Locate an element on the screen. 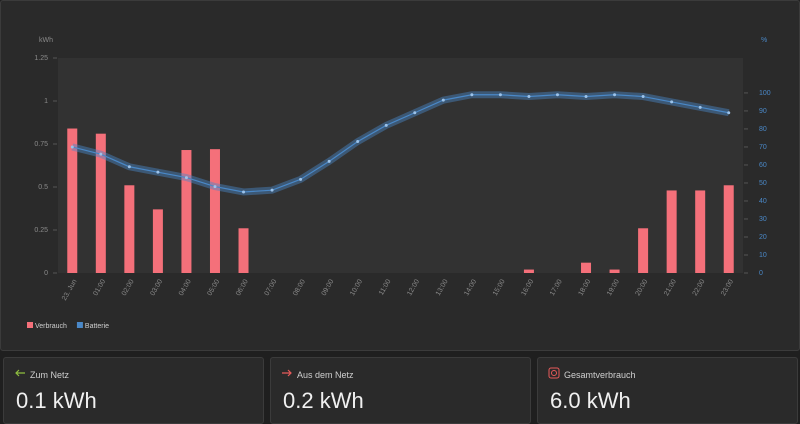 The height and width of the screenshot is (424, 800). y2-tick-label: 0 is located at coordinates (761, 273).